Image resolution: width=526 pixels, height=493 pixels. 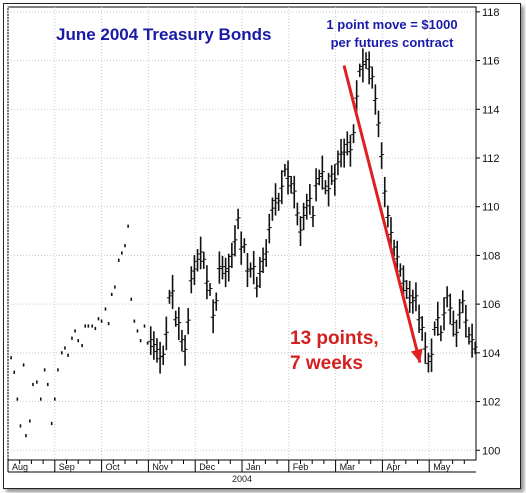 What do you see at coordinates (491, 403) in the screenshot?
I see `y-tick-label: 102` at bounding box center [491, 403].